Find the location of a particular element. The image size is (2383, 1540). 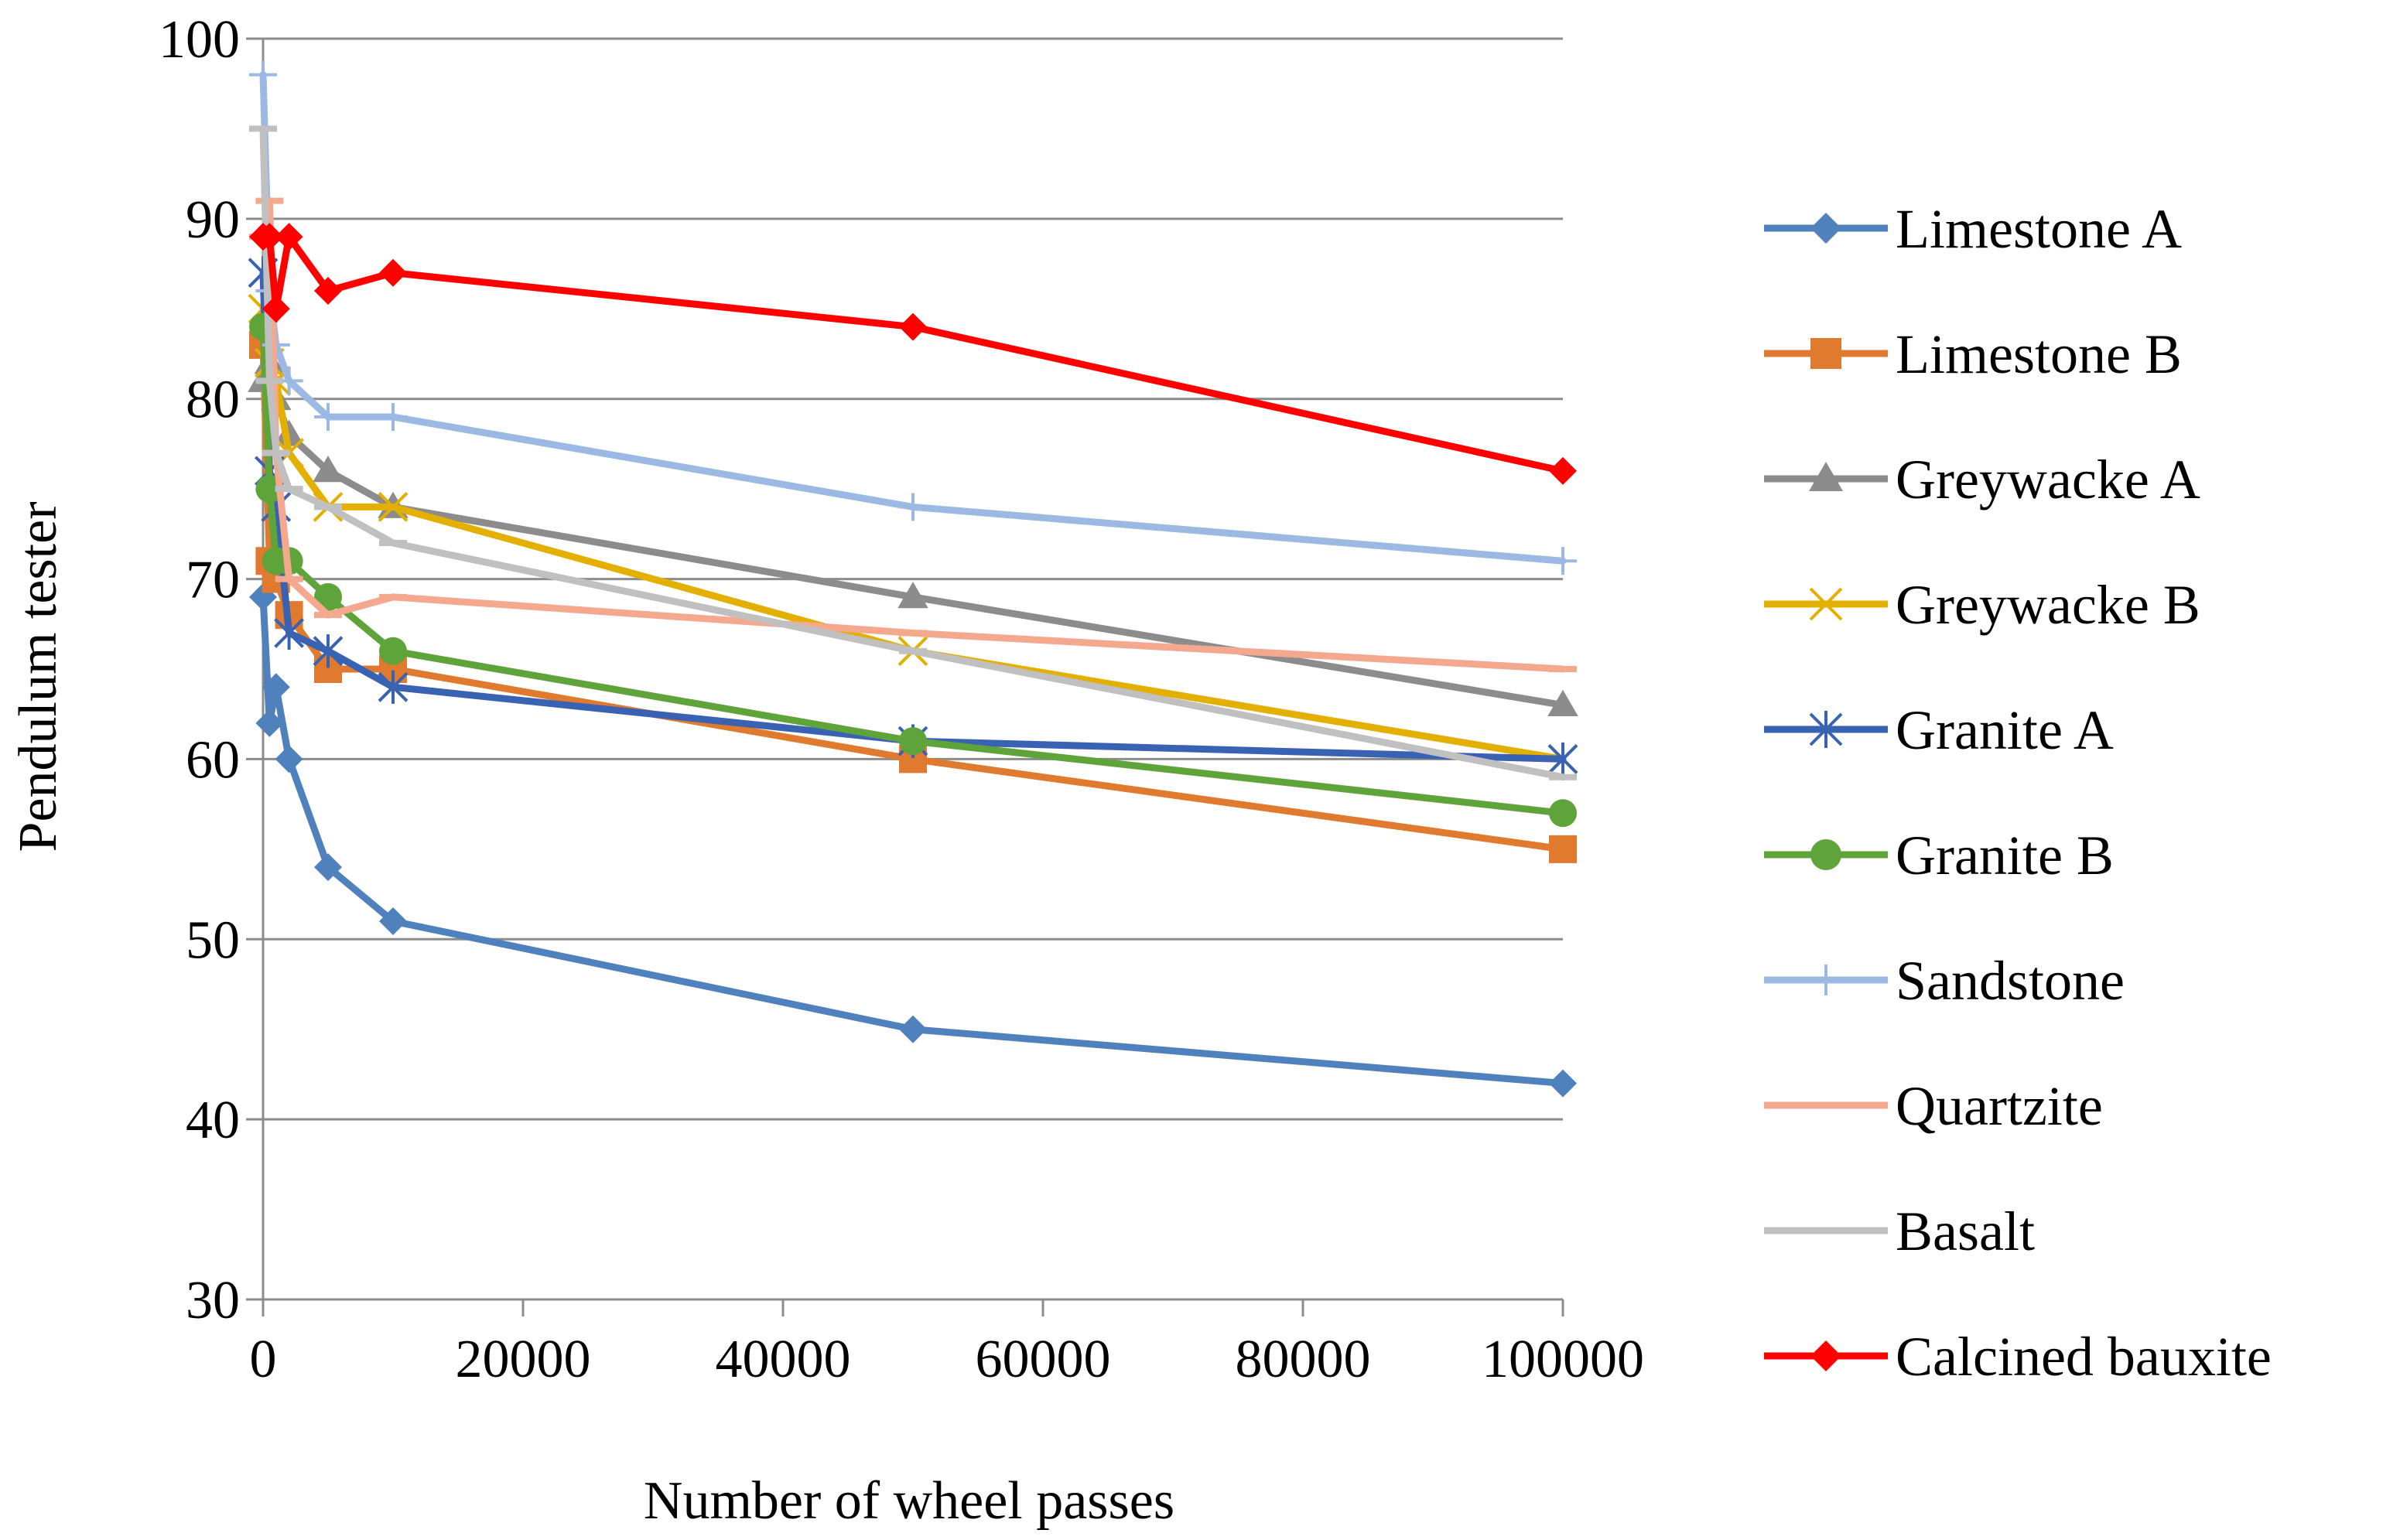

y-tick-label: 30 is located at coordinates (213, 1300).